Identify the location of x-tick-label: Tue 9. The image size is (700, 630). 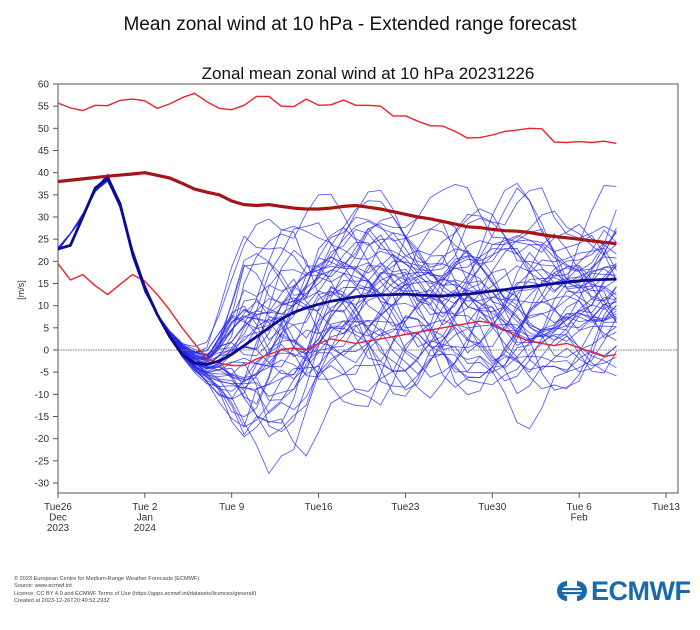
(232, 507).